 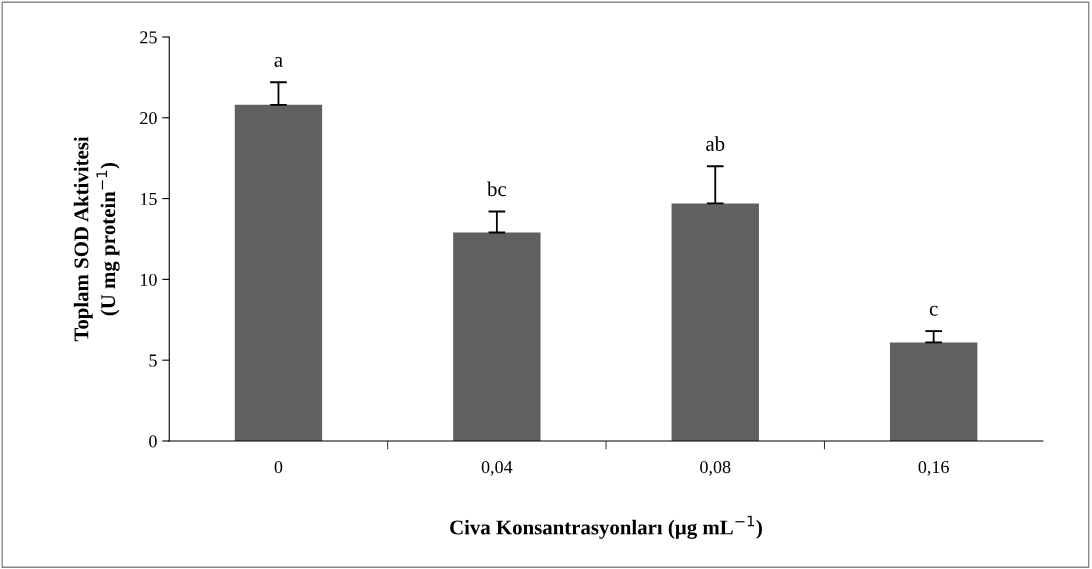 What do you see at coordinates (148, 118) in the screenshot?
I see `y-tick-label: 20` at bounding box center [148, 118].